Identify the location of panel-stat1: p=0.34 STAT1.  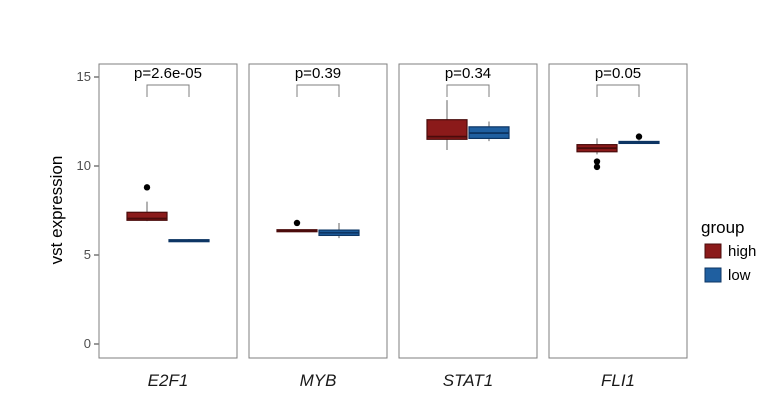
(468, 226).